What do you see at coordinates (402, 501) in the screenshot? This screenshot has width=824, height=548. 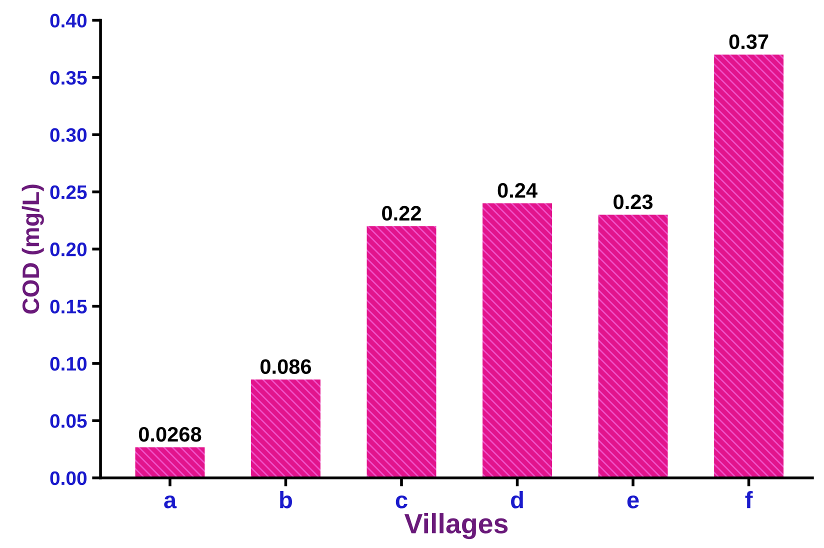 I see `x-tick-label: c` at bounding box center [402, 501].